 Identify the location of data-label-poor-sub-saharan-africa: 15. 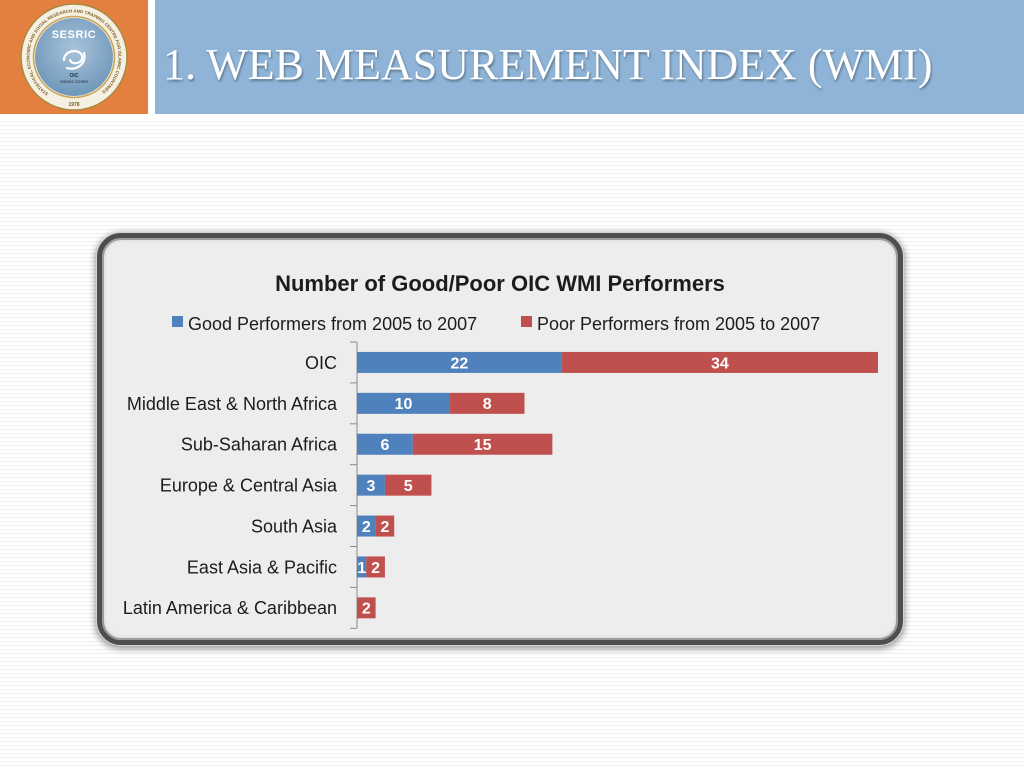
(483, 445).